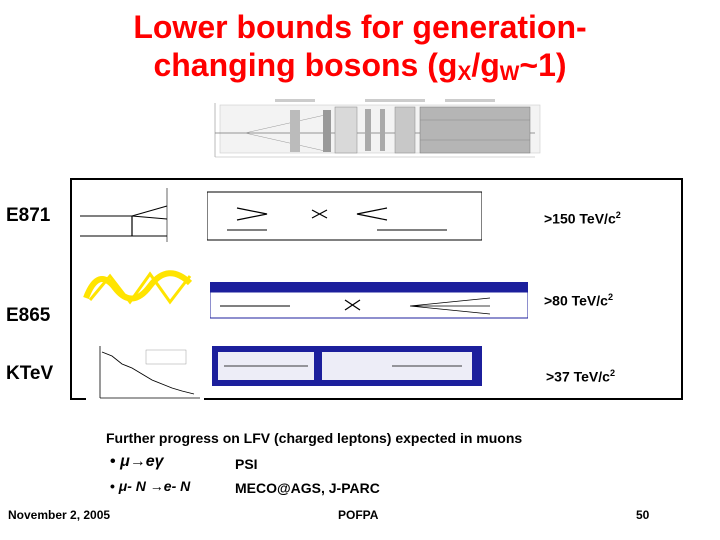  I want to click on detector-schematic-image, so click(375, 130).